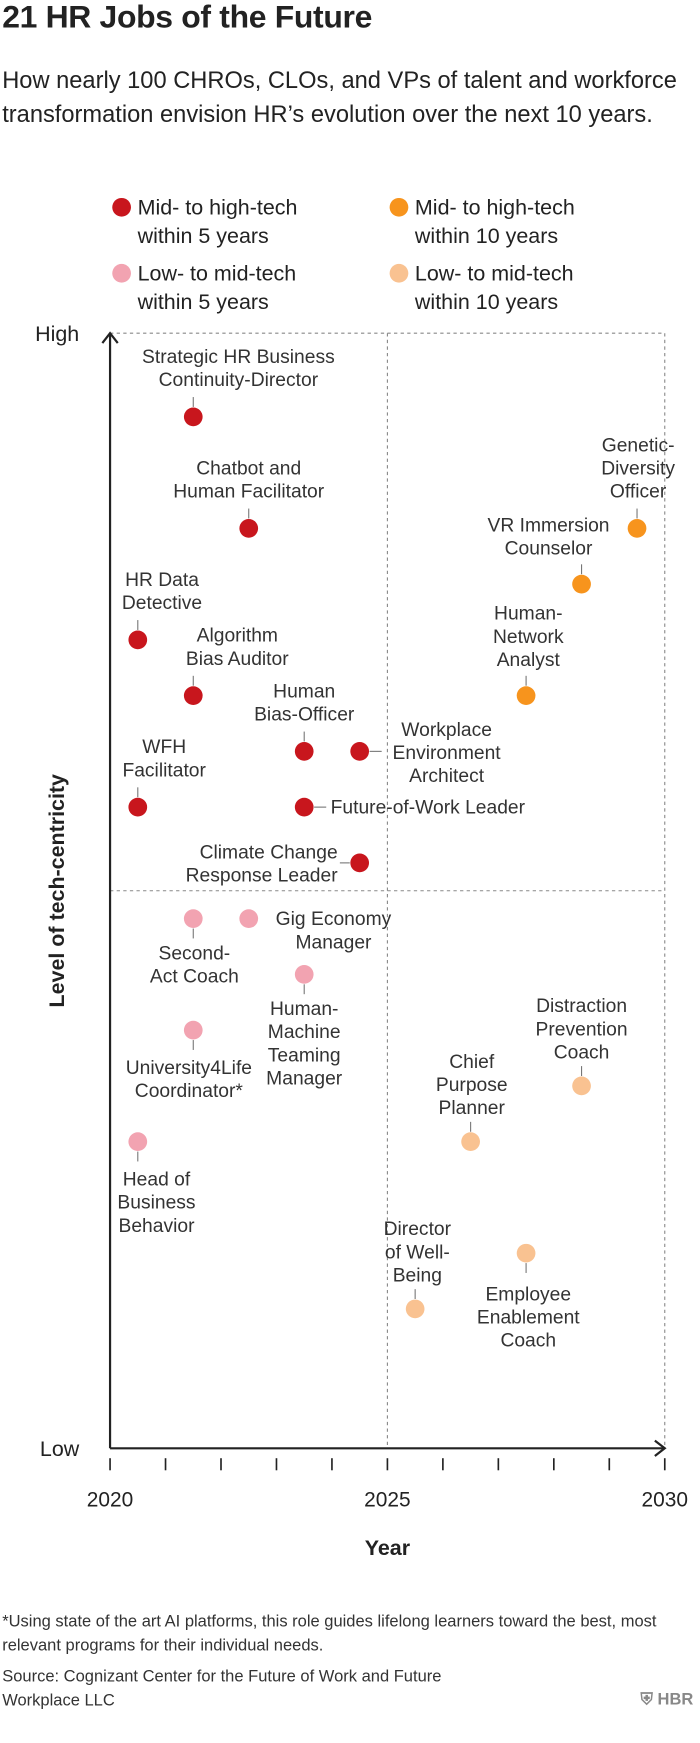 The height and width of the screenshot is (1743, 700). Describe the element at coordinates (582, 1052) in the screenshot. I see `point-label-line: Coach` at that location.